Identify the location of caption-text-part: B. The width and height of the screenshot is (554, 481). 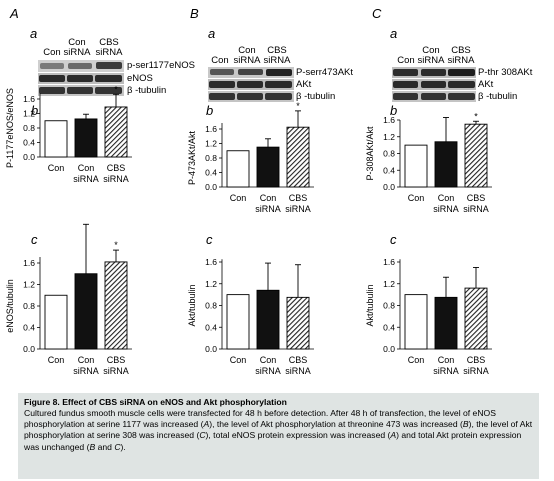
(92, 446).